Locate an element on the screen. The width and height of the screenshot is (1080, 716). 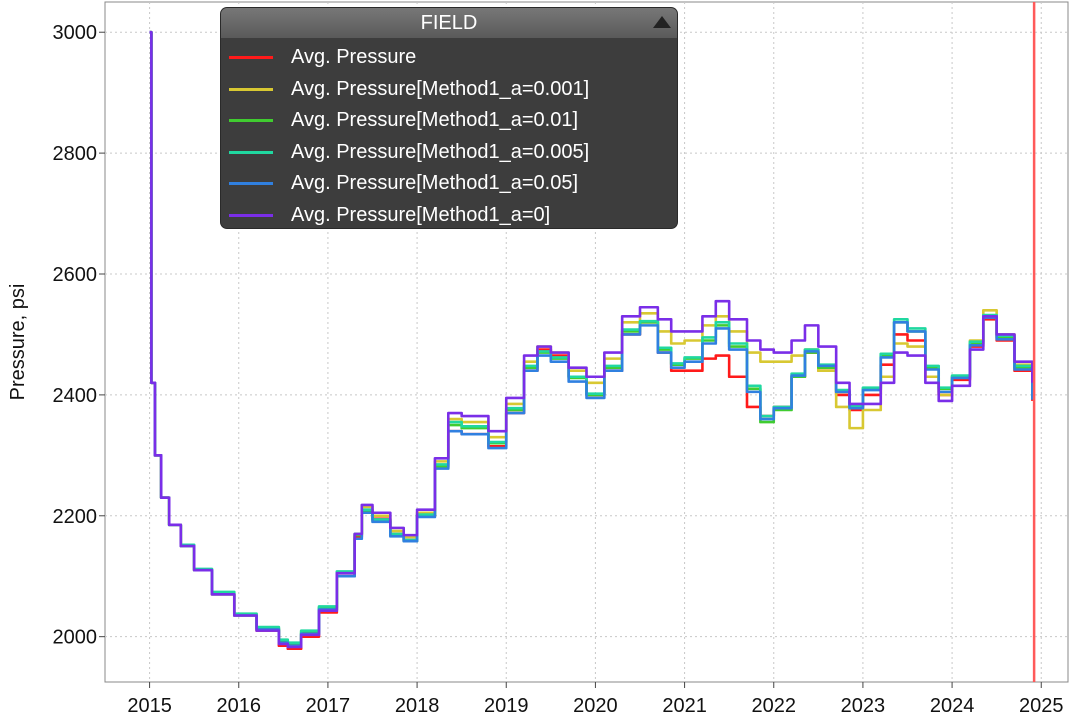
y-tick-label: 2000 is located at coordinates (75, 638).